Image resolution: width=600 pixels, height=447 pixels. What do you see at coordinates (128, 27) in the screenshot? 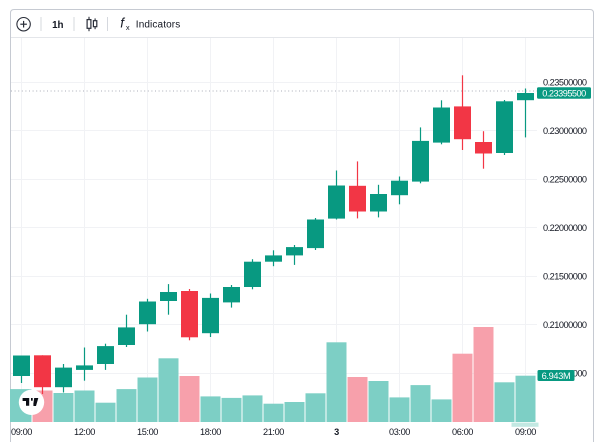
I see `svg-text: x` at bounding box center [128, 27].